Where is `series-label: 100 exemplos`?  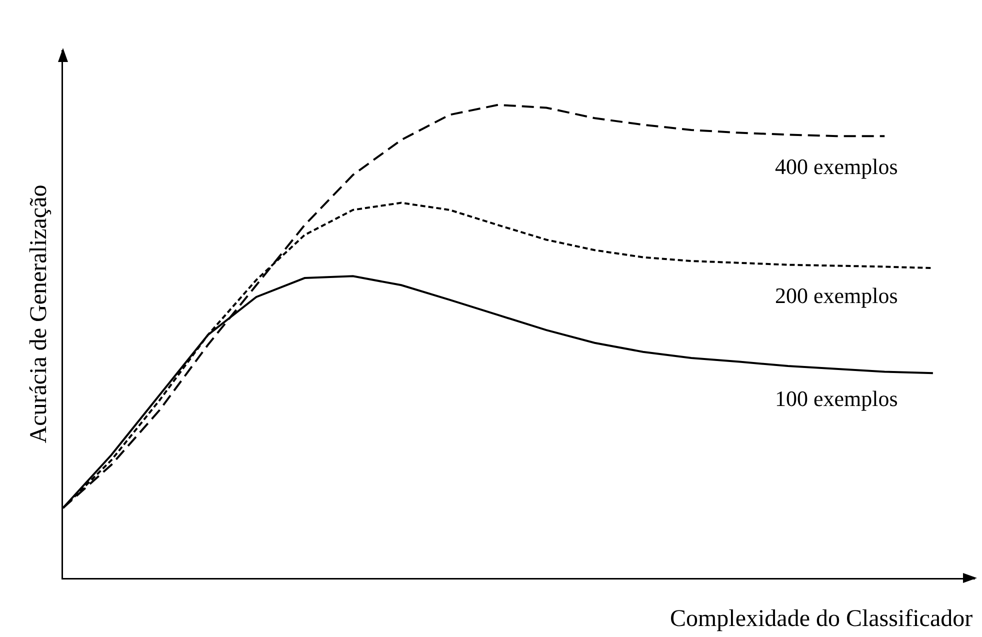
series-label: 100 exemplos is located at coordinates (836, 398).